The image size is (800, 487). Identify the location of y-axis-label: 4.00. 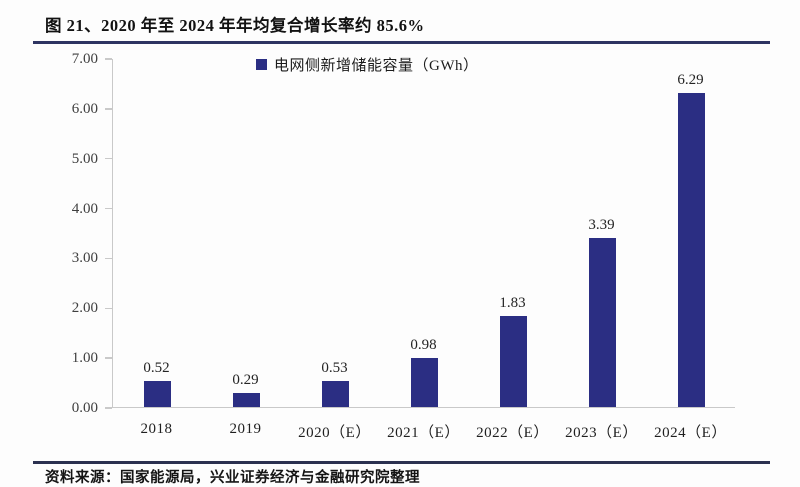
(84, 208).